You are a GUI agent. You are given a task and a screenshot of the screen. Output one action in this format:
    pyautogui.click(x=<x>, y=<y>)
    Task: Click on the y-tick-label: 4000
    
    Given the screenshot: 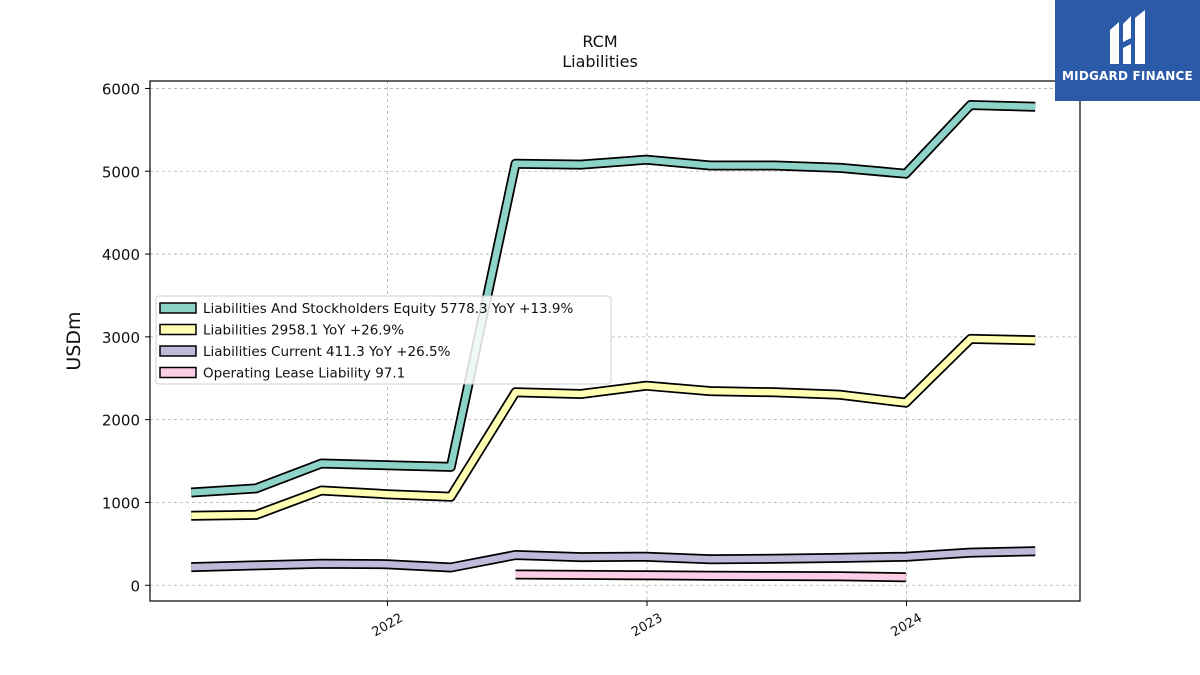 What is the action you would take?
    pyautogui.click(x=121, y=255)
    